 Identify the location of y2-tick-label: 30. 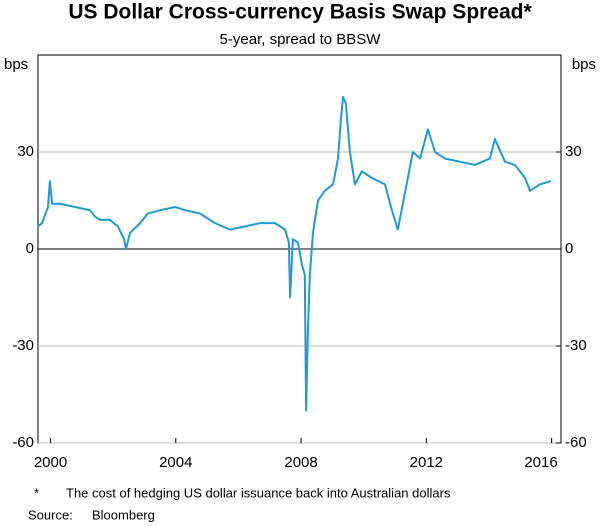
(573, 151).